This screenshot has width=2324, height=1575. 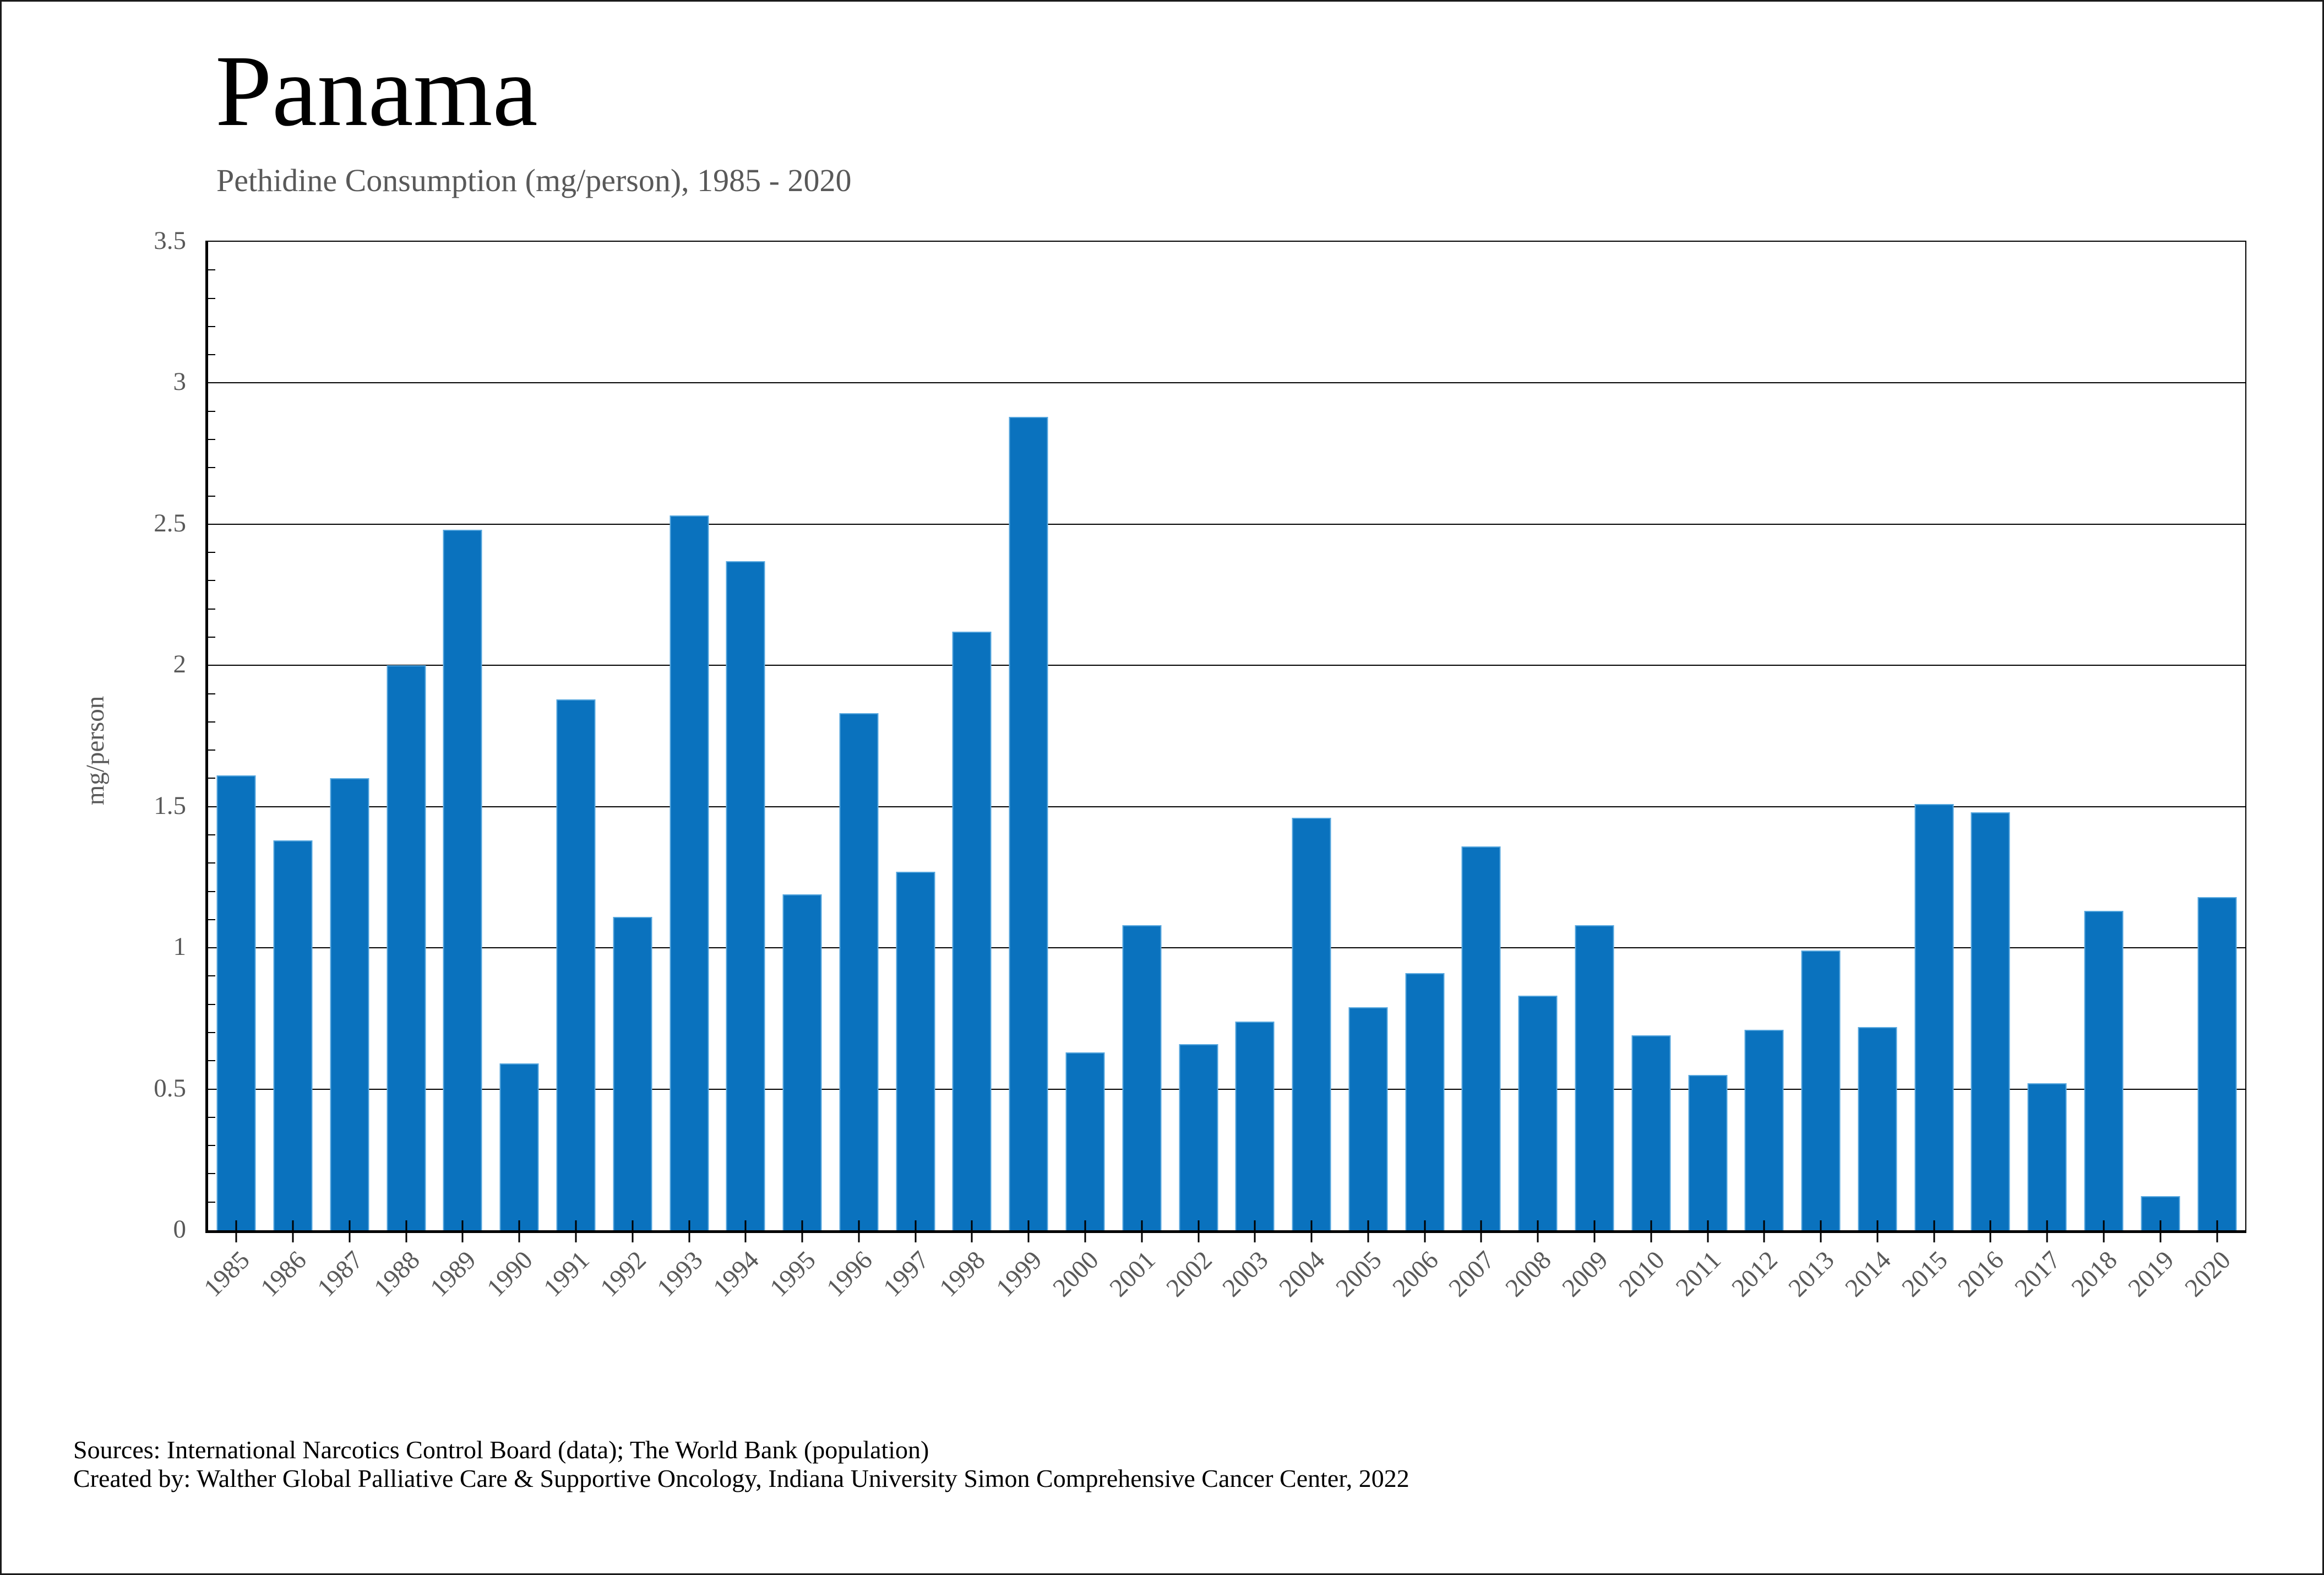 What do you see at coordinates (1646, 772) in the screenshot?
I see `category-slot: 2010` at bounding box center [1646, 772].